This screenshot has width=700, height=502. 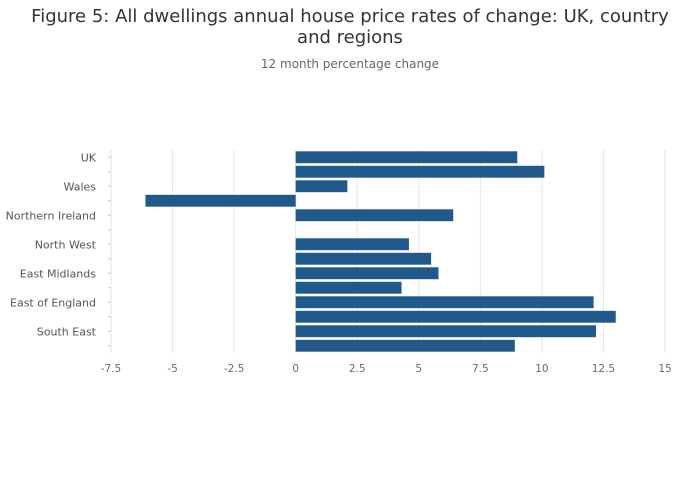 I want to click on category-label: North West, so click(x=66, y=244).